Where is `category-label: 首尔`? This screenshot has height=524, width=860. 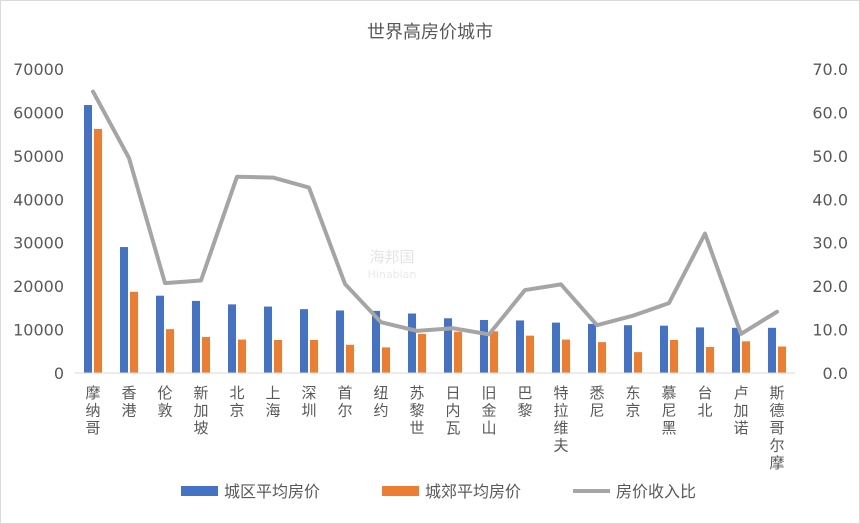 category-label: 首尔 is located at coordinates (344, 402).